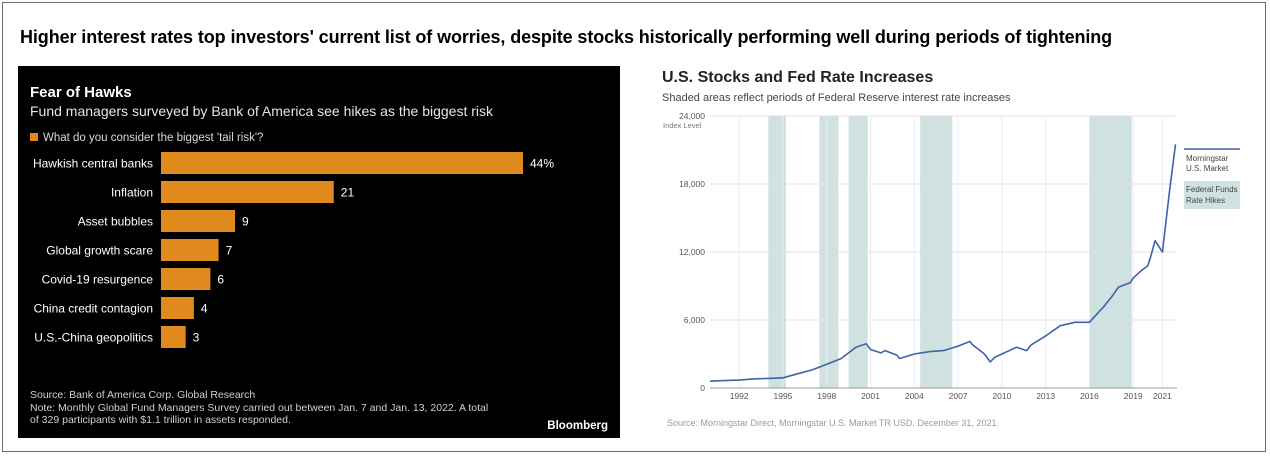 This screenshot has height=456, width=1270. Describe the element at coordinates (99, 251) in the screenshot. I see `bar-category-label-3: Global growth scare` at that location.